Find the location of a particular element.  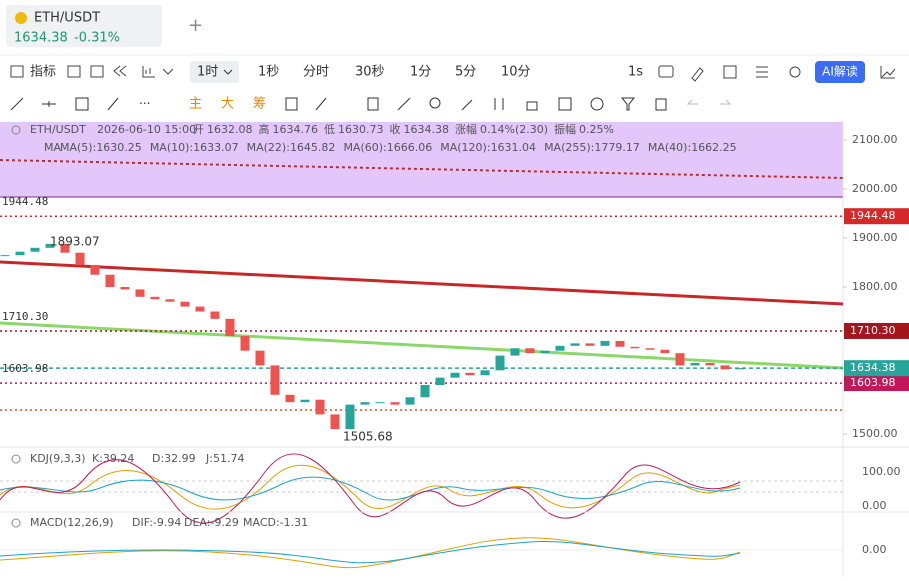

ma-name: MA(10): is located at coordinates (171, 147).